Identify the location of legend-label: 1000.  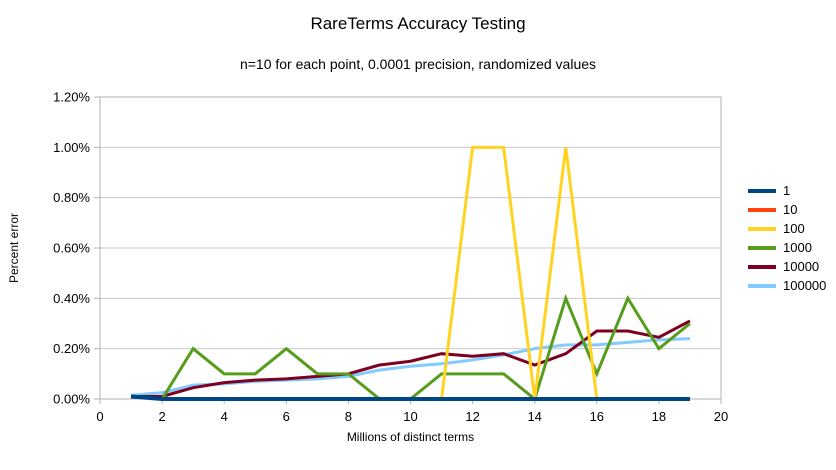
(797, 247).